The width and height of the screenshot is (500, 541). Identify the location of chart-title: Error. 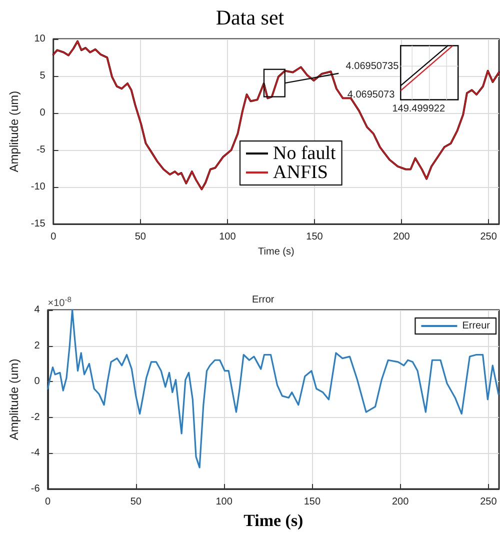
(263, 300).